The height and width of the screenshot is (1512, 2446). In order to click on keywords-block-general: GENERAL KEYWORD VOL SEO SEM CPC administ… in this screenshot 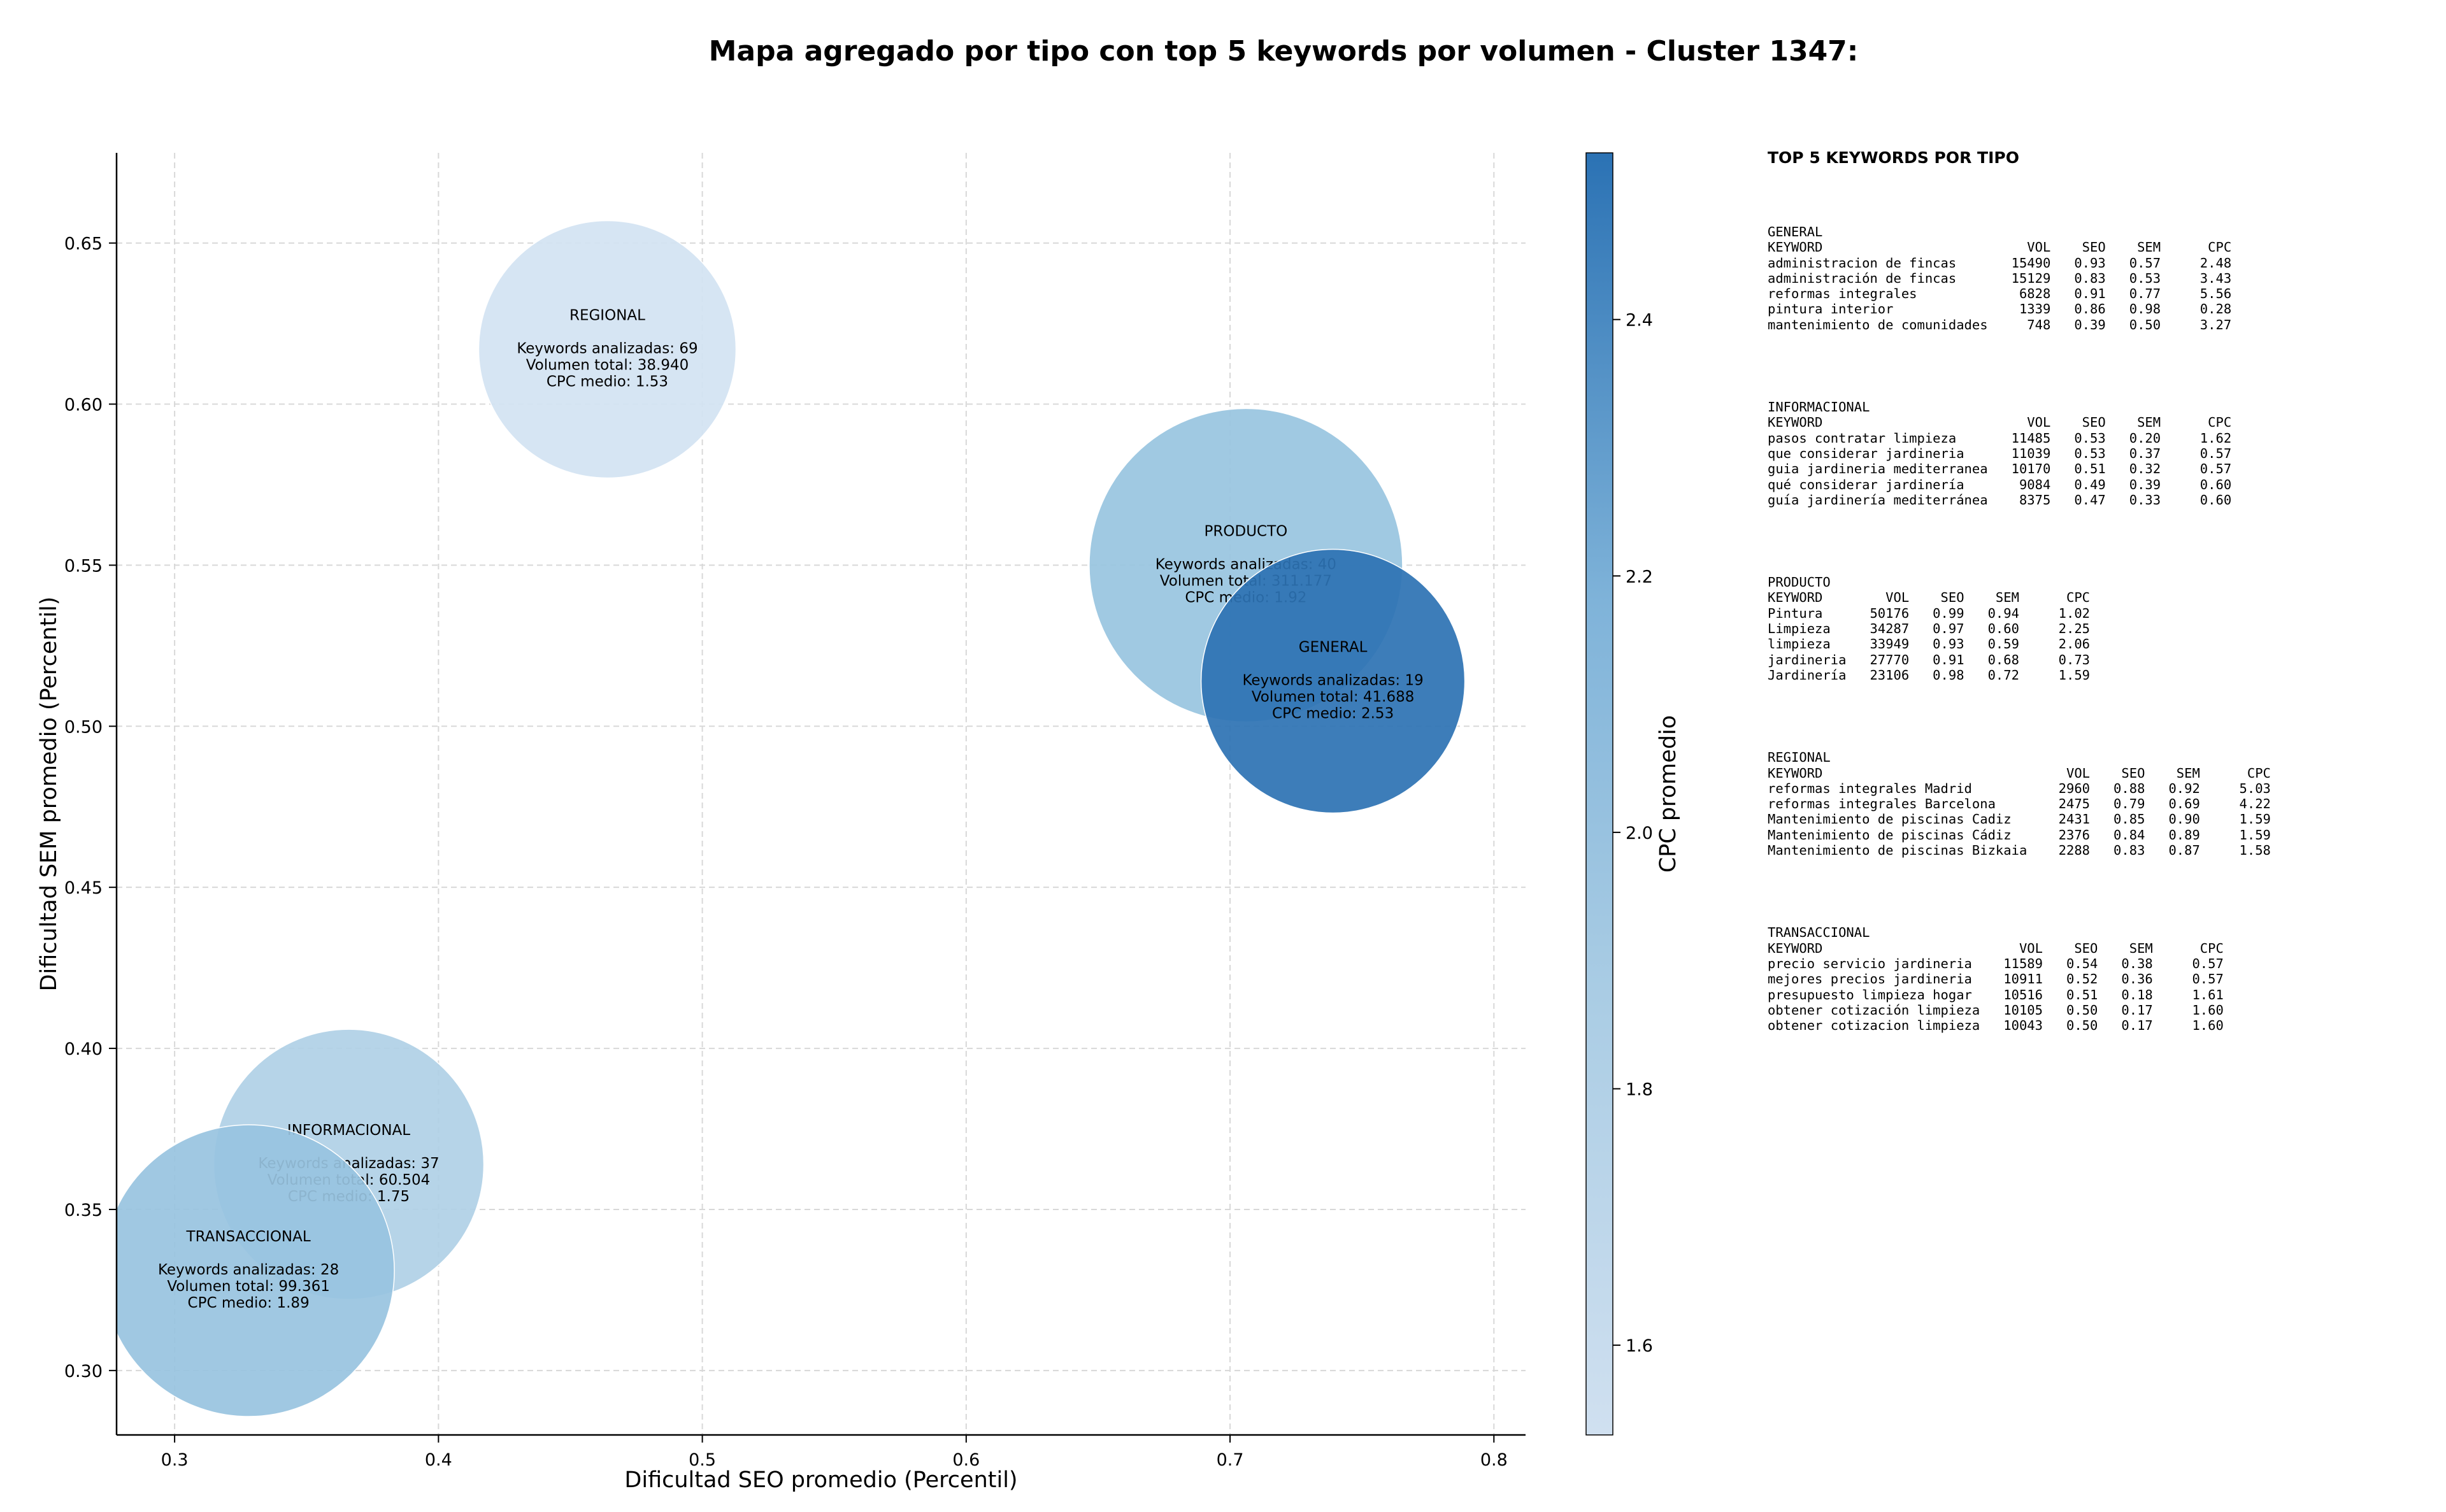, I will do `click(2102, 278)`.